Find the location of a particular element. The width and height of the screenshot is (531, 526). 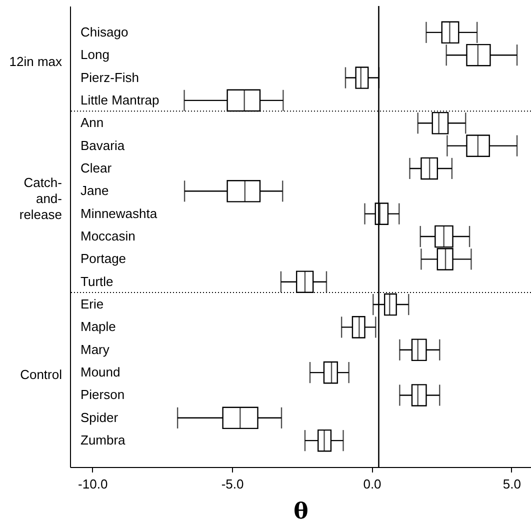

y-tick-label: Pierson is located at coordinates (102, 394).